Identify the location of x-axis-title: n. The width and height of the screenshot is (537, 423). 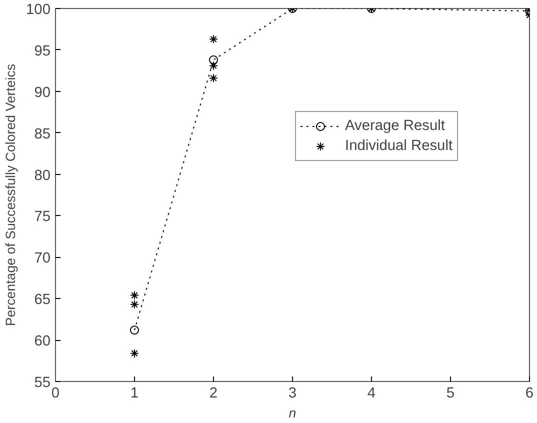
(292, 413).